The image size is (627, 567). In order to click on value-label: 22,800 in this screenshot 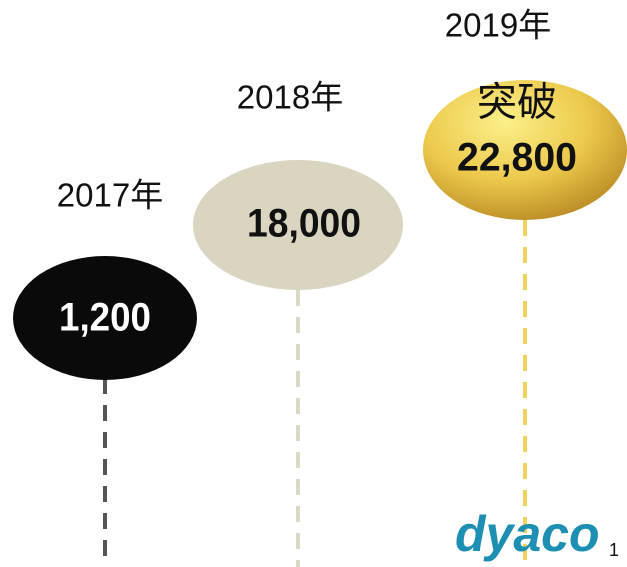, I will do `click(517, 158)`.